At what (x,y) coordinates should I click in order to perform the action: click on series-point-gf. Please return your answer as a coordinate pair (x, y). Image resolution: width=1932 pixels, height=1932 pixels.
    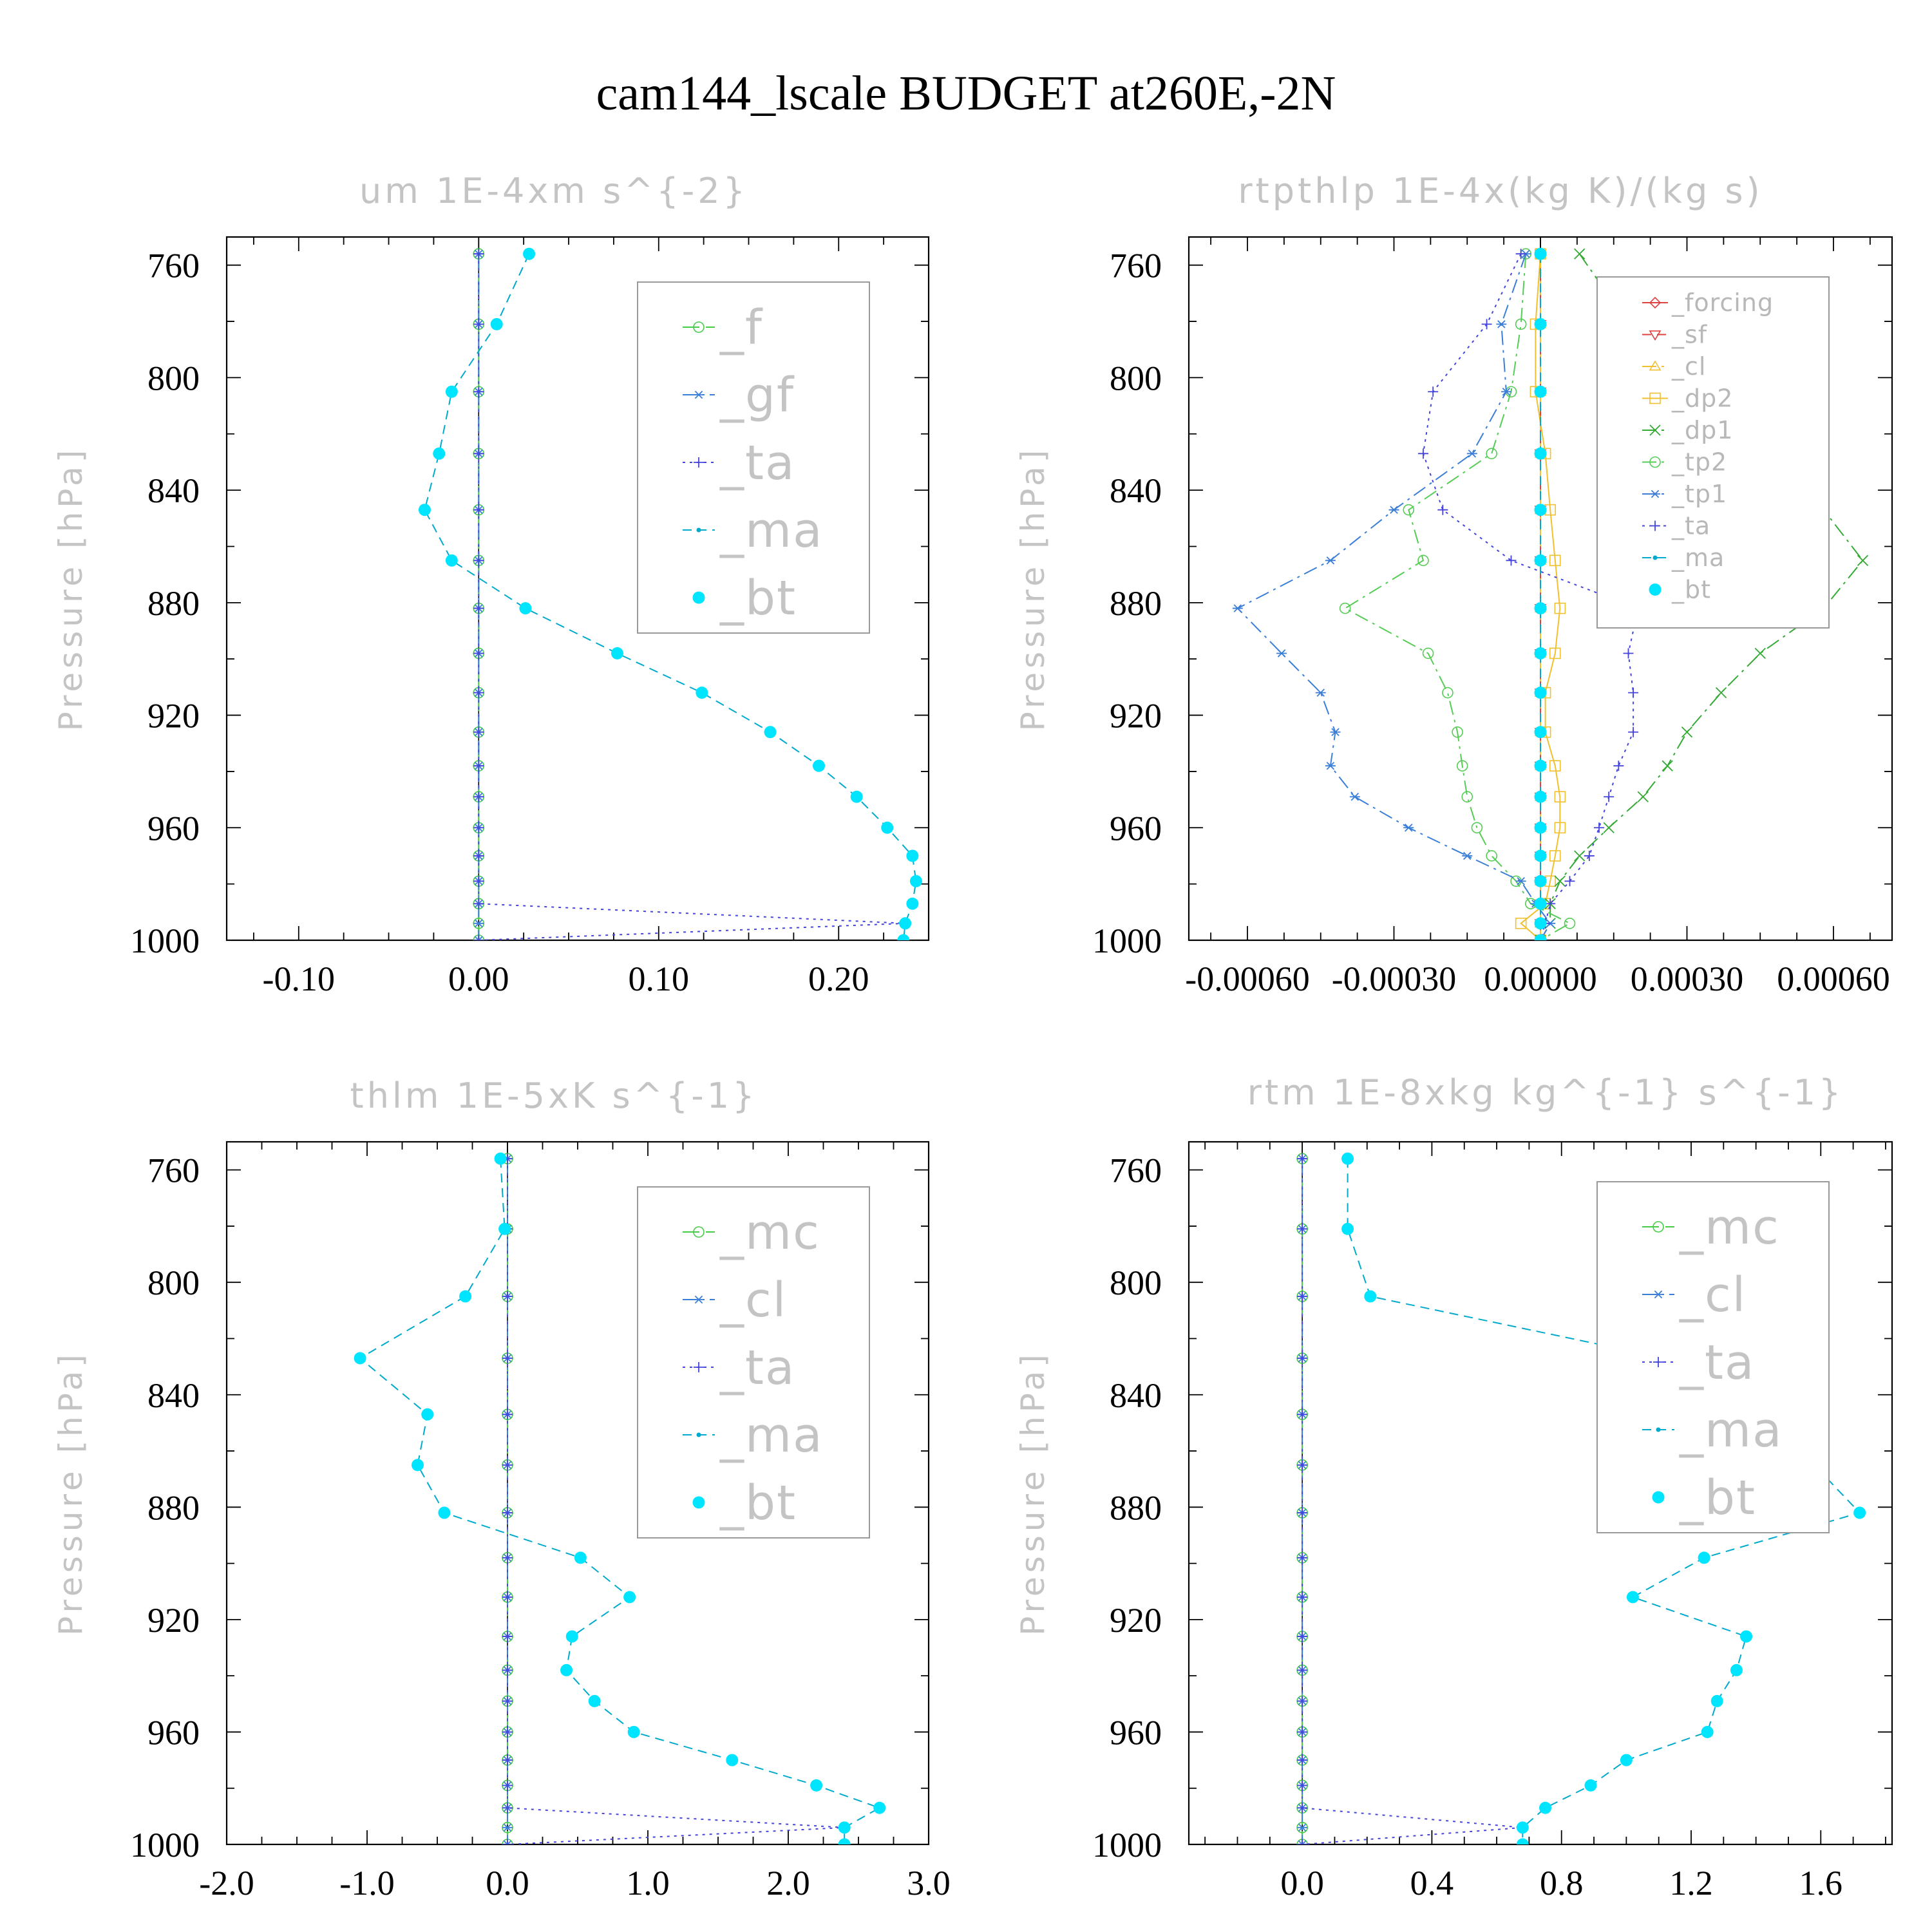
    Looking at the image, I should click on (479, 938).